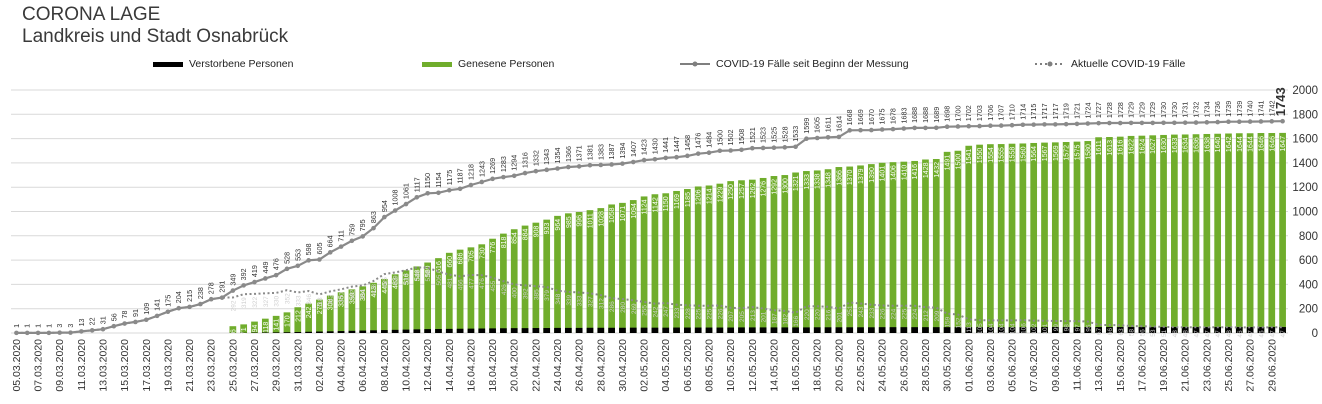  I want to click on total-cases-label: 1008, so click(395, 198).